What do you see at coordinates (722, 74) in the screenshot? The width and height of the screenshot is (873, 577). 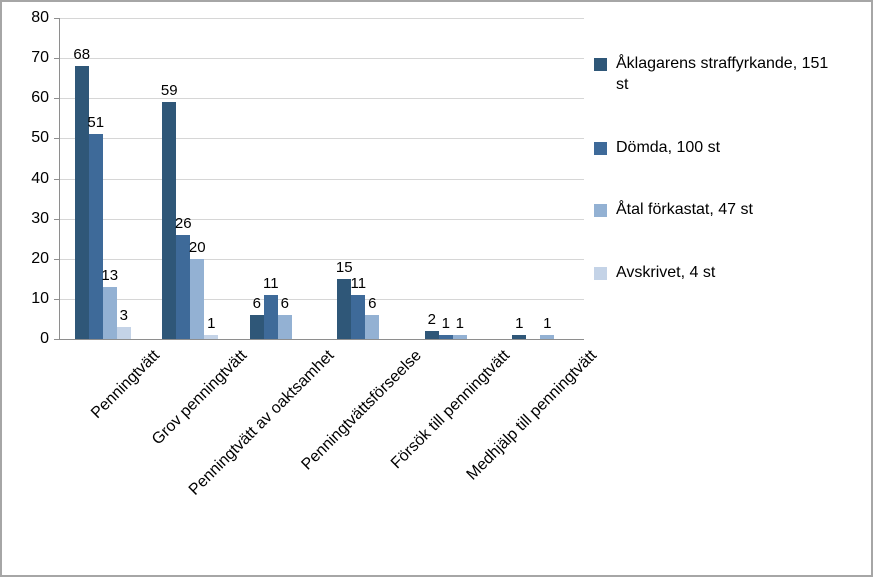 I see `legend-label: Åklagarens straffyrkande, 151 st` at bounding box center [722, 74].